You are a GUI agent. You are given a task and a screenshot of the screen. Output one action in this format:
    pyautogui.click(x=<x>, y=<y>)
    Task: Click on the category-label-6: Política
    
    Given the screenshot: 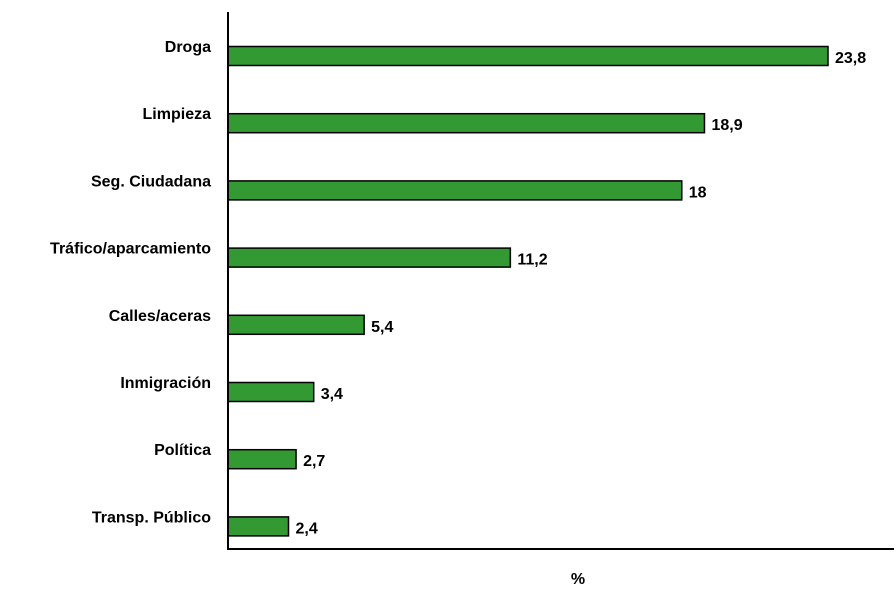 What is the action you would take?
    pyautogui.click(x=182, y=450)
    